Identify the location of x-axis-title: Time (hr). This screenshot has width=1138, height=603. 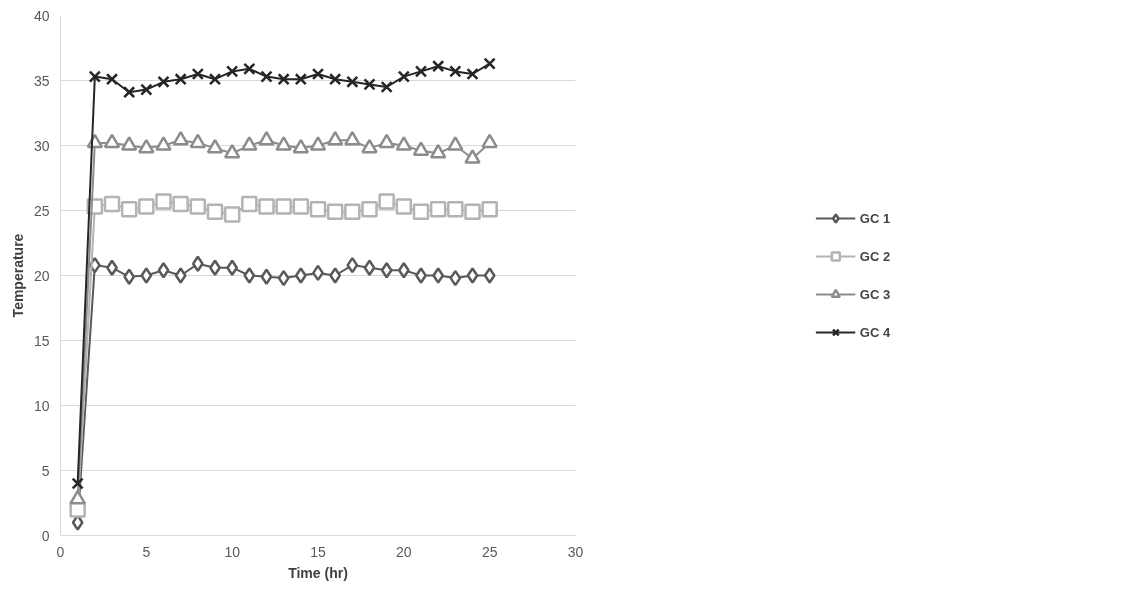
(318, 572).